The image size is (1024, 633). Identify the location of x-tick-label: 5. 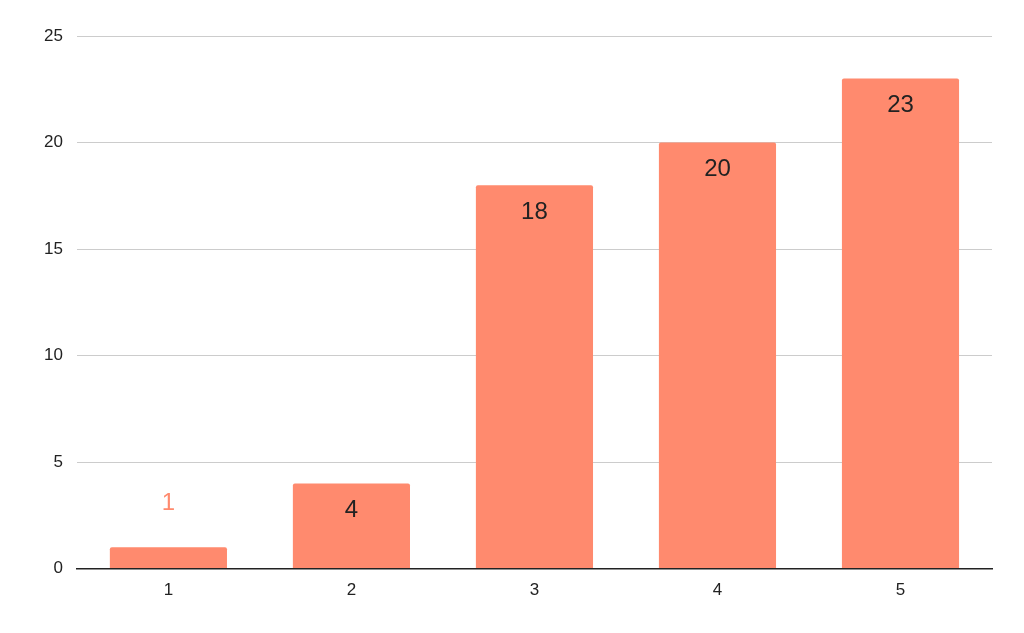
(900, 590).